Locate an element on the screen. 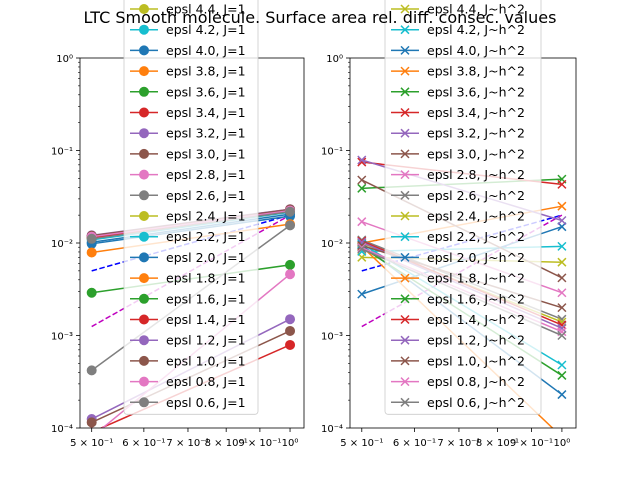  x-tick-label: 5 × 10⁻¹ is located at coordinates (361, 443).